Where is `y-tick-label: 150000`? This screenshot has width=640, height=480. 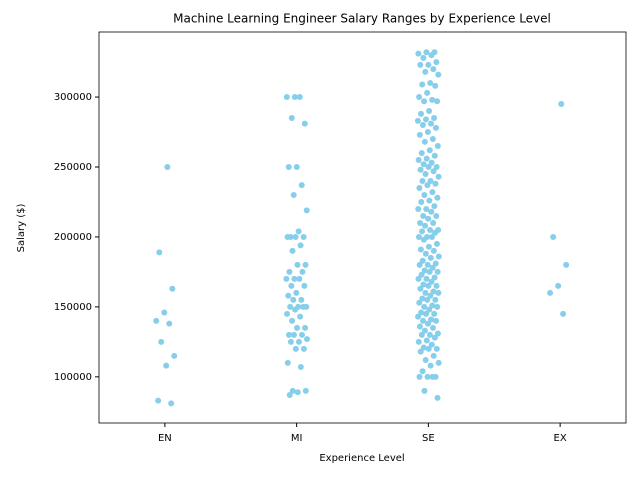 y-tick-label: 150000 is located at coordinates (73, 307).